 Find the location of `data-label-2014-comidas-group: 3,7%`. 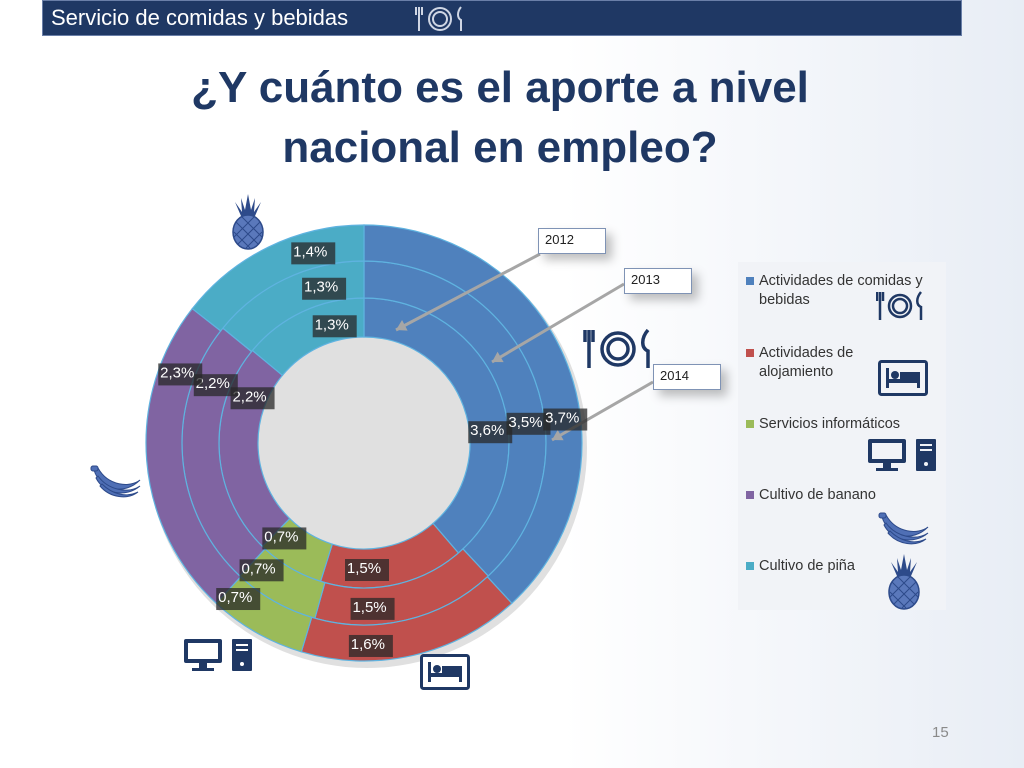

data-label-2014-comidas-group: 3,7% is located at coordinates (565, 419).